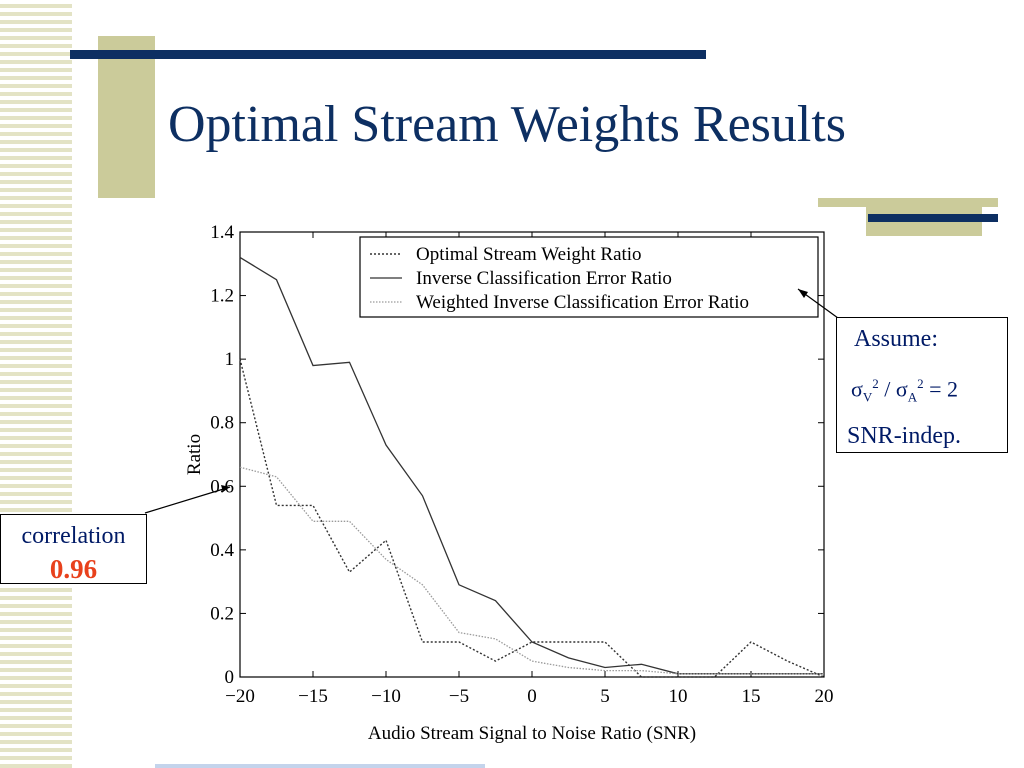 Image resolution: width=1024 pixels, height=768 pixels. What do you see at coordinates (857, 389) in the screenshot?
I see `sigma-v: σ` at bounding box center [857, 389].